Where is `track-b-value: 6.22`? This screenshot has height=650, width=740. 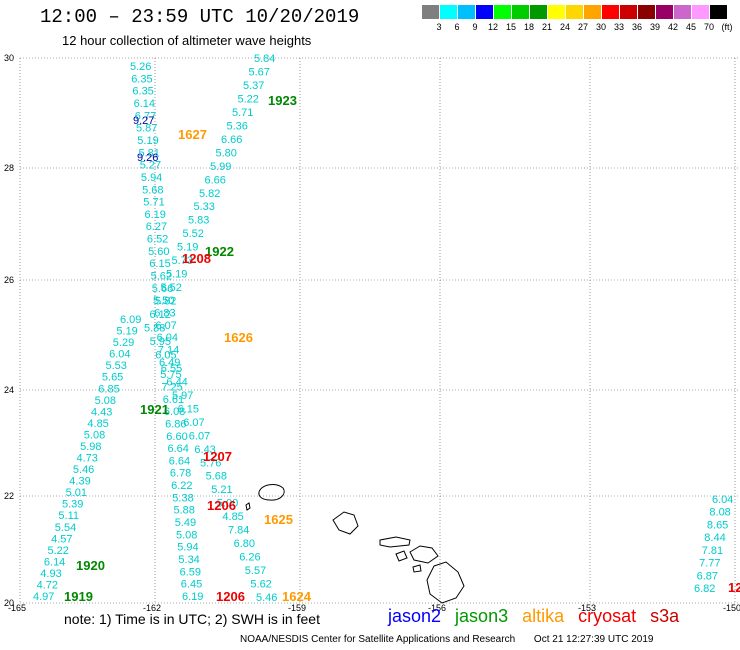 track-b-value: 6.22 is located at coordinates (181, 486).